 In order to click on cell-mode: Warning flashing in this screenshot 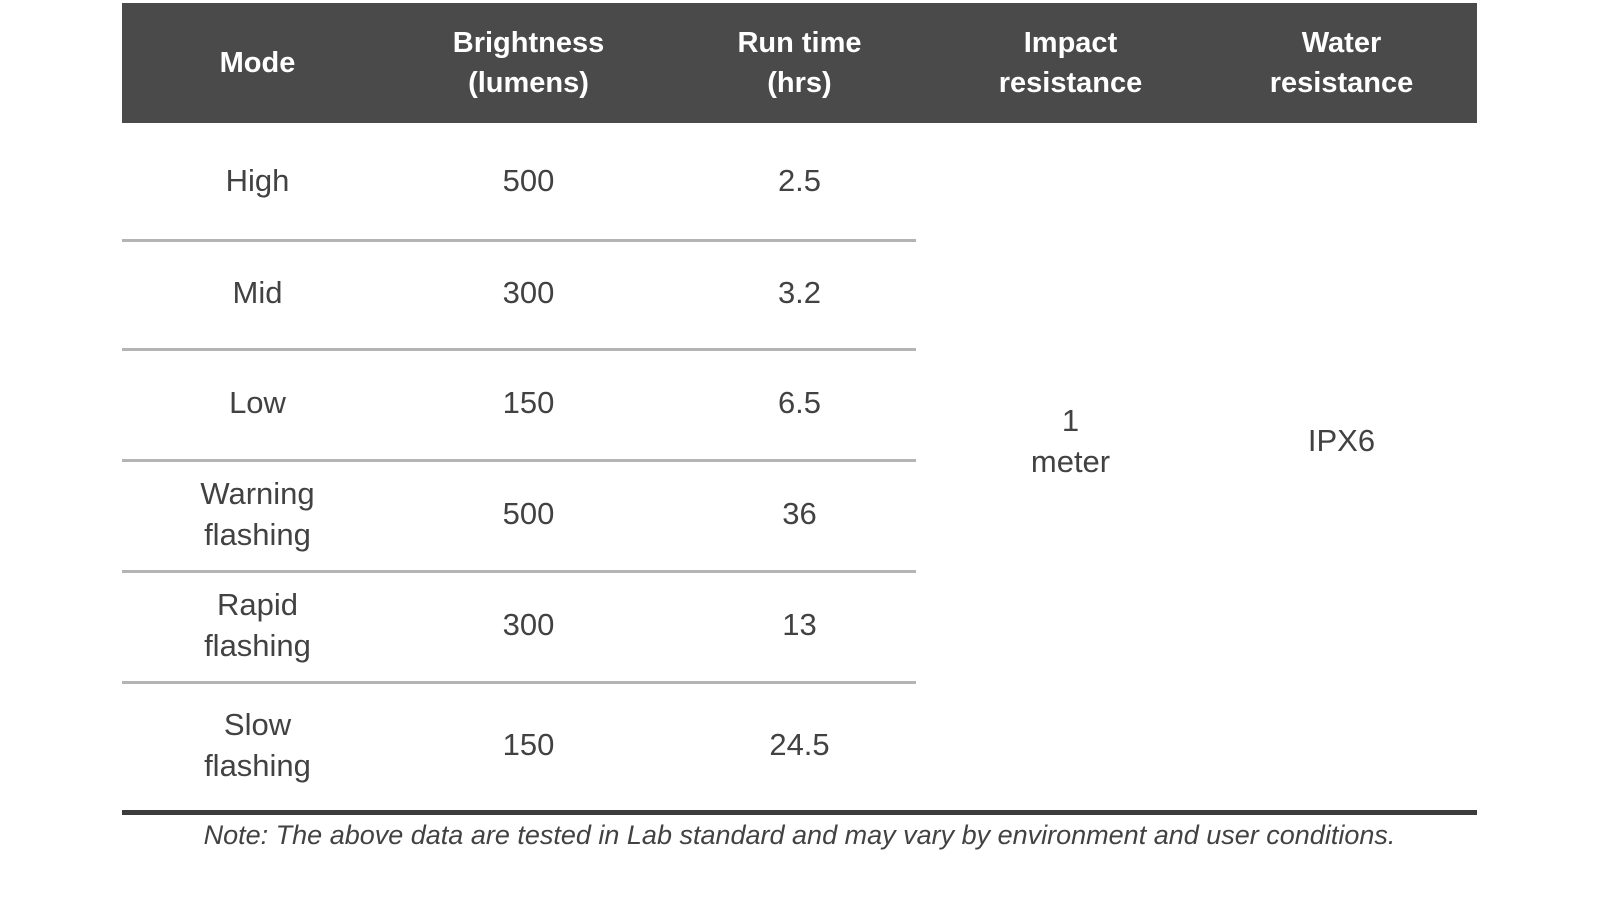, I will do `click(257, 513)`.